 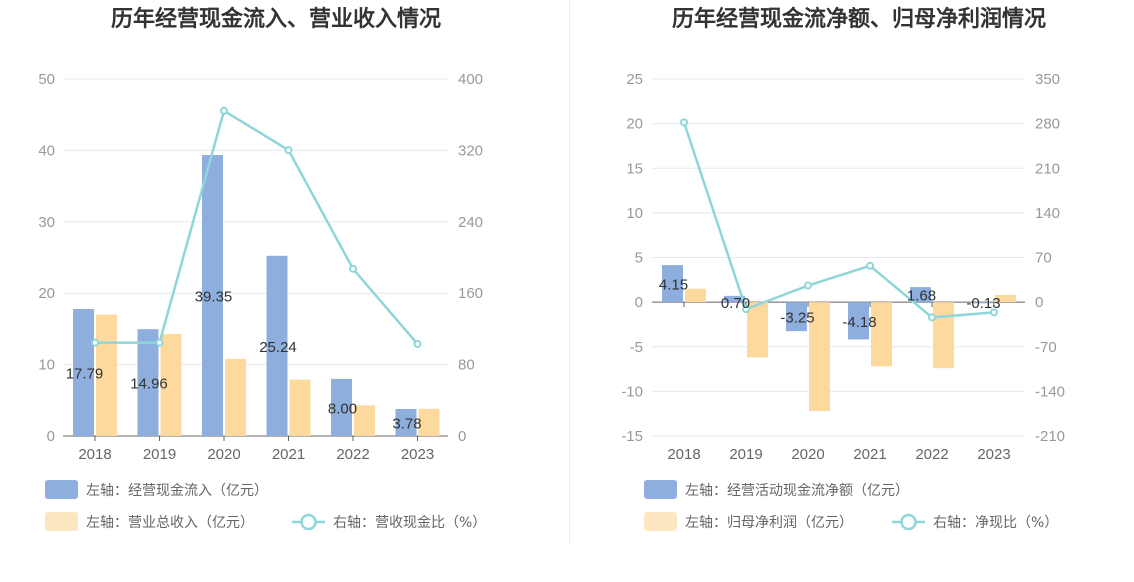 I want to click on bar-data-label: 0.70, so click(x=735, y=303).